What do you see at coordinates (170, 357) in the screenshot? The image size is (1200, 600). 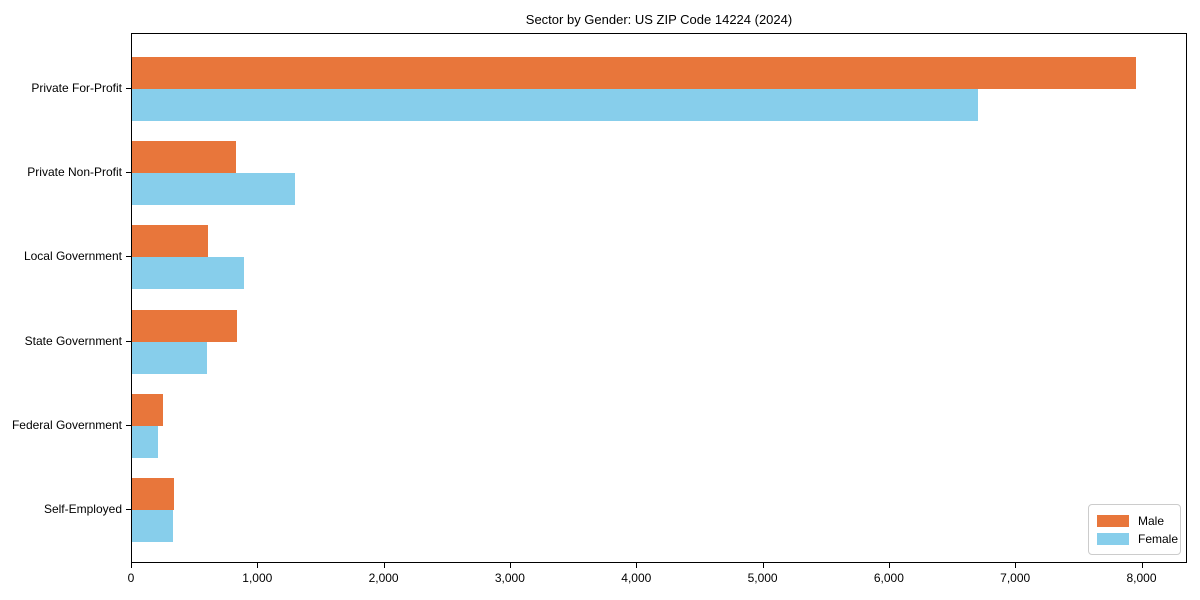 I see `bar-female-state-government` at bounding box center [170, 357].